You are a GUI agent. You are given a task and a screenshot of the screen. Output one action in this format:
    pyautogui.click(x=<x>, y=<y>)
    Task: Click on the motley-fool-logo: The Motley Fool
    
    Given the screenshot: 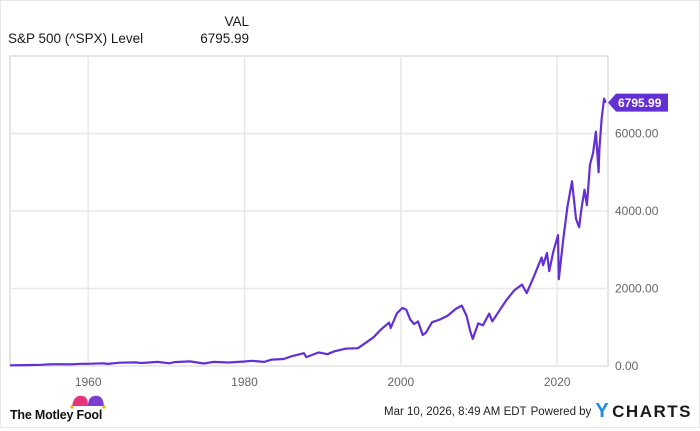 What is the action you would take?
    pyautogui.click(x=58, y=411)
    